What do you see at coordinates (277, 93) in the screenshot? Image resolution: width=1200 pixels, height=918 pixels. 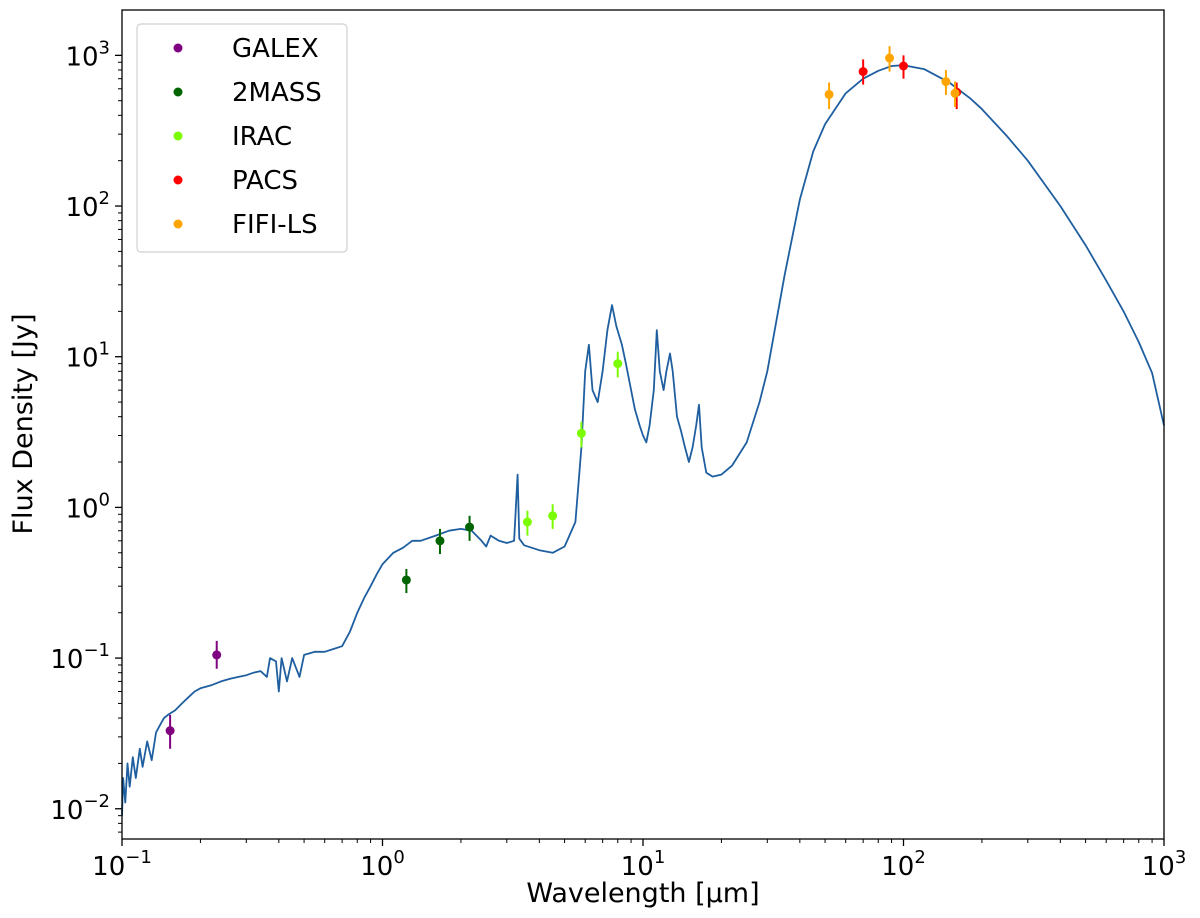 I see `legend-label-2mass: 2MASS` at bounding box center [277, 93].